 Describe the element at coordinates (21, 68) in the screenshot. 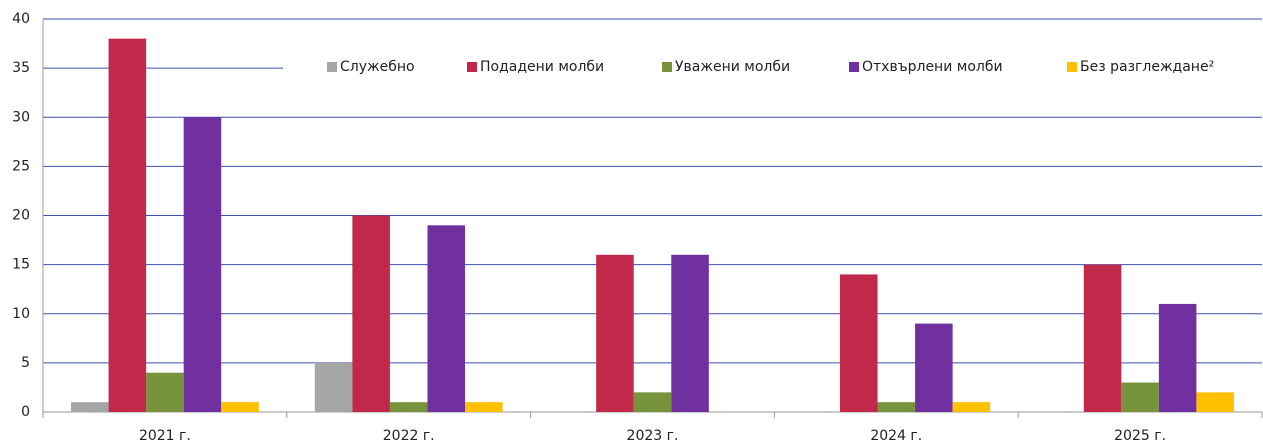

I see `y-tick-label: 35` at that location.